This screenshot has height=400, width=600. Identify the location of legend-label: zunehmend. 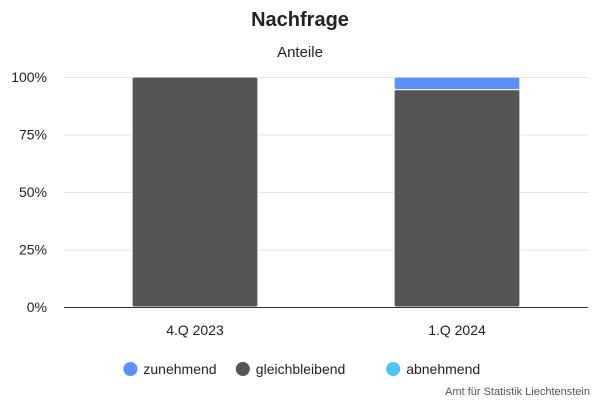
(179, 369).